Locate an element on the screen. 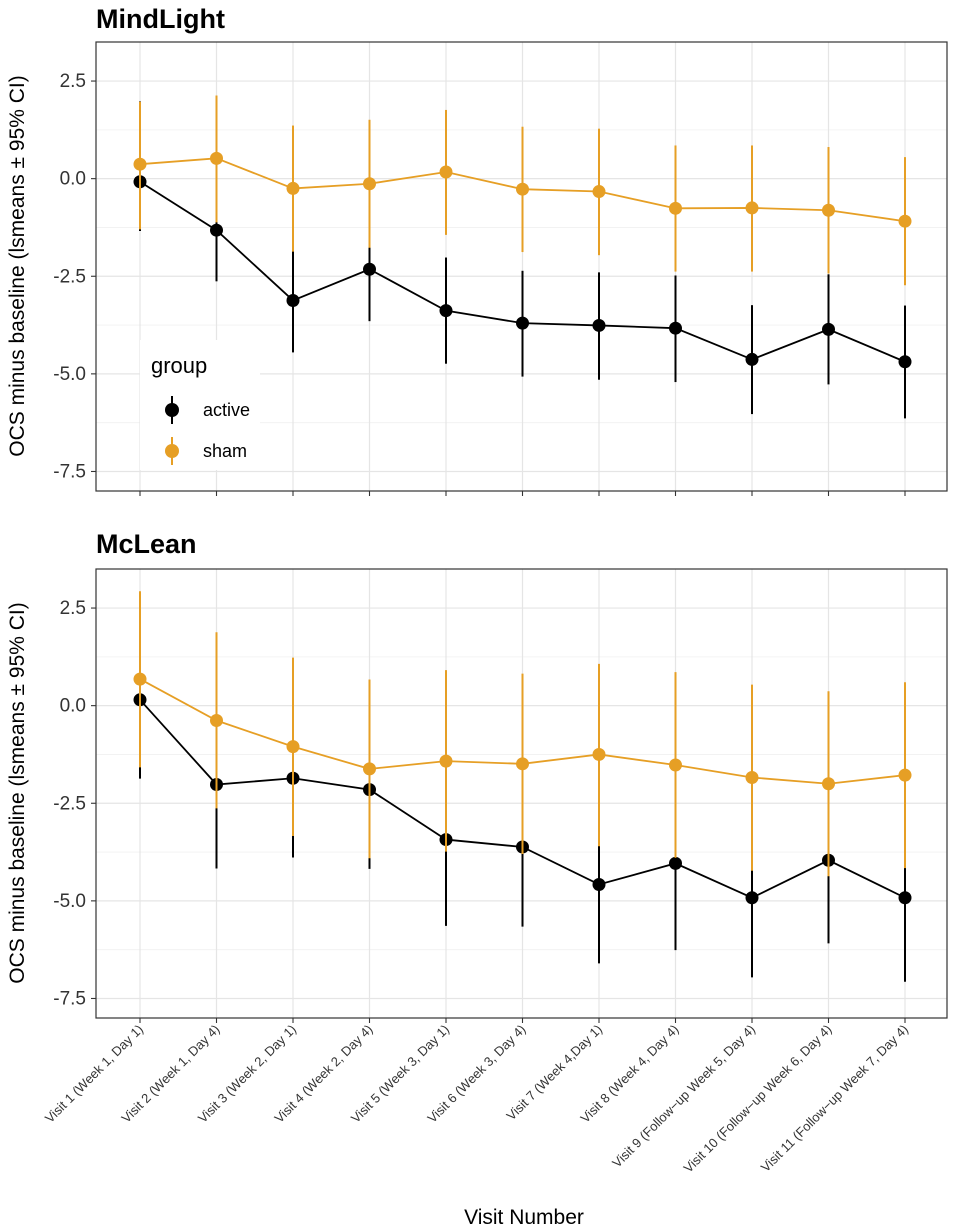 This screenshot has height=1231, width=957. legend-background is located at coordinates (200, 405).